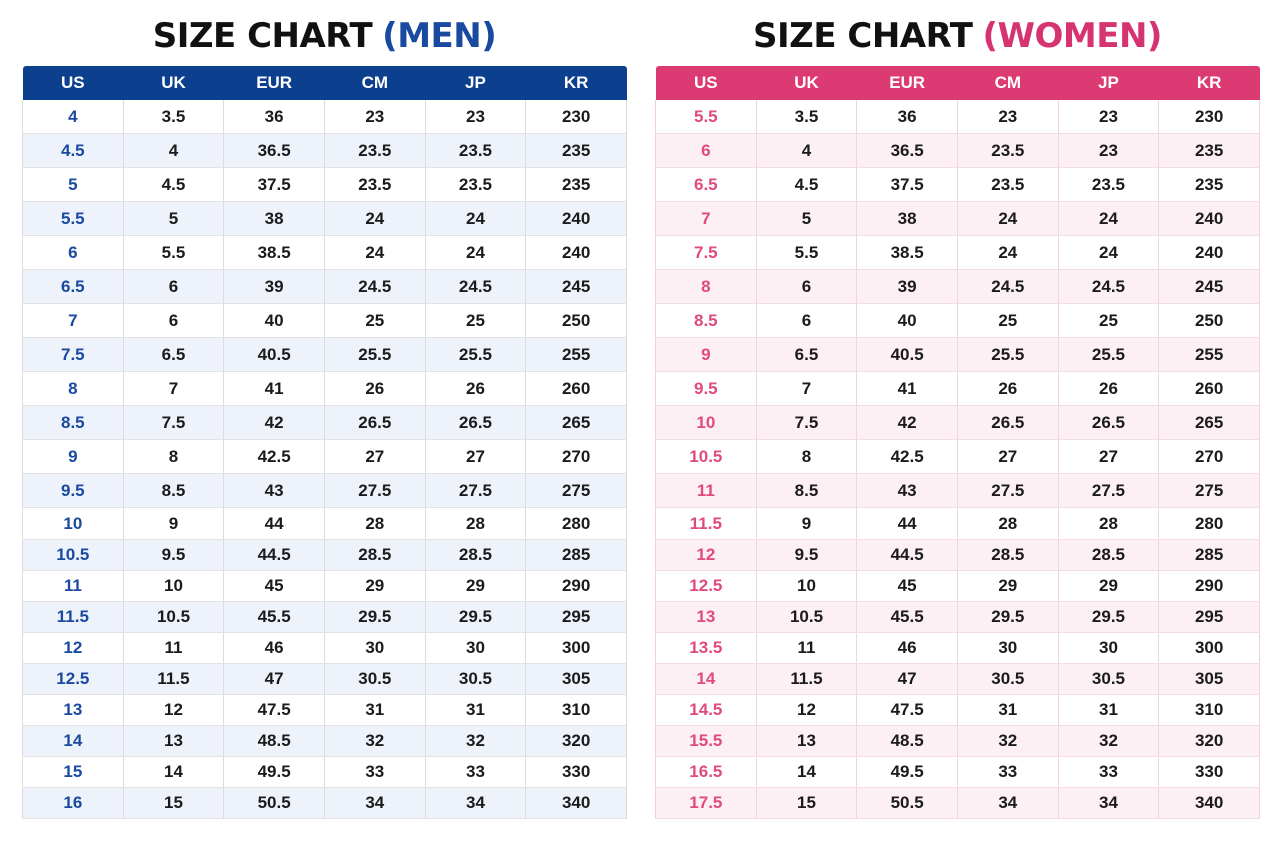  I want to click on table-row: 13 10.5 45.5 29.5 29.5 295, so click(958, 617).